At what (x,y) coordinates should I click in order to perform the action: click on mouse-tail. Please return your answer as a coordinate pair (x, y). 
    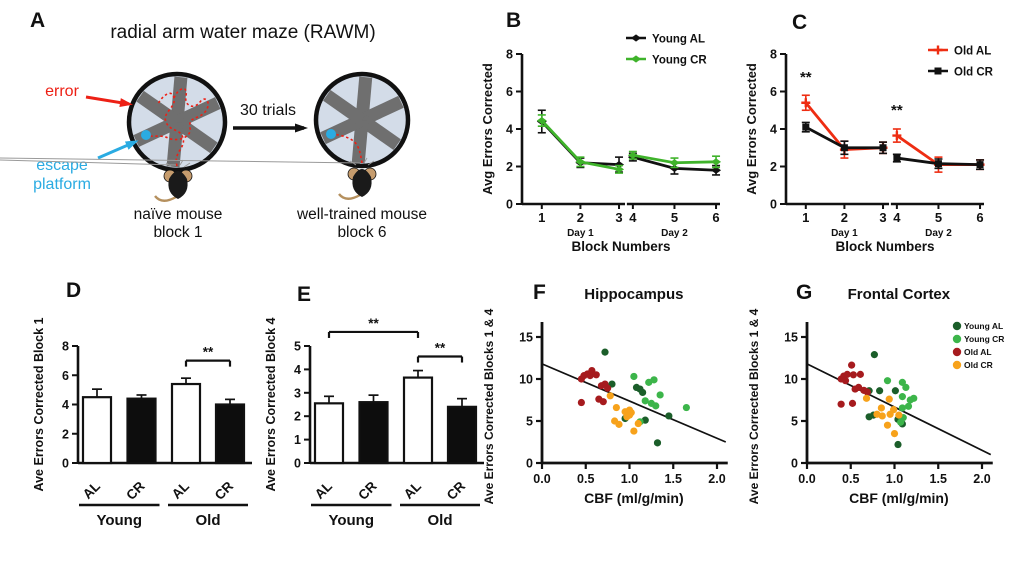
    Looking at the image, I should click on (165, 198).